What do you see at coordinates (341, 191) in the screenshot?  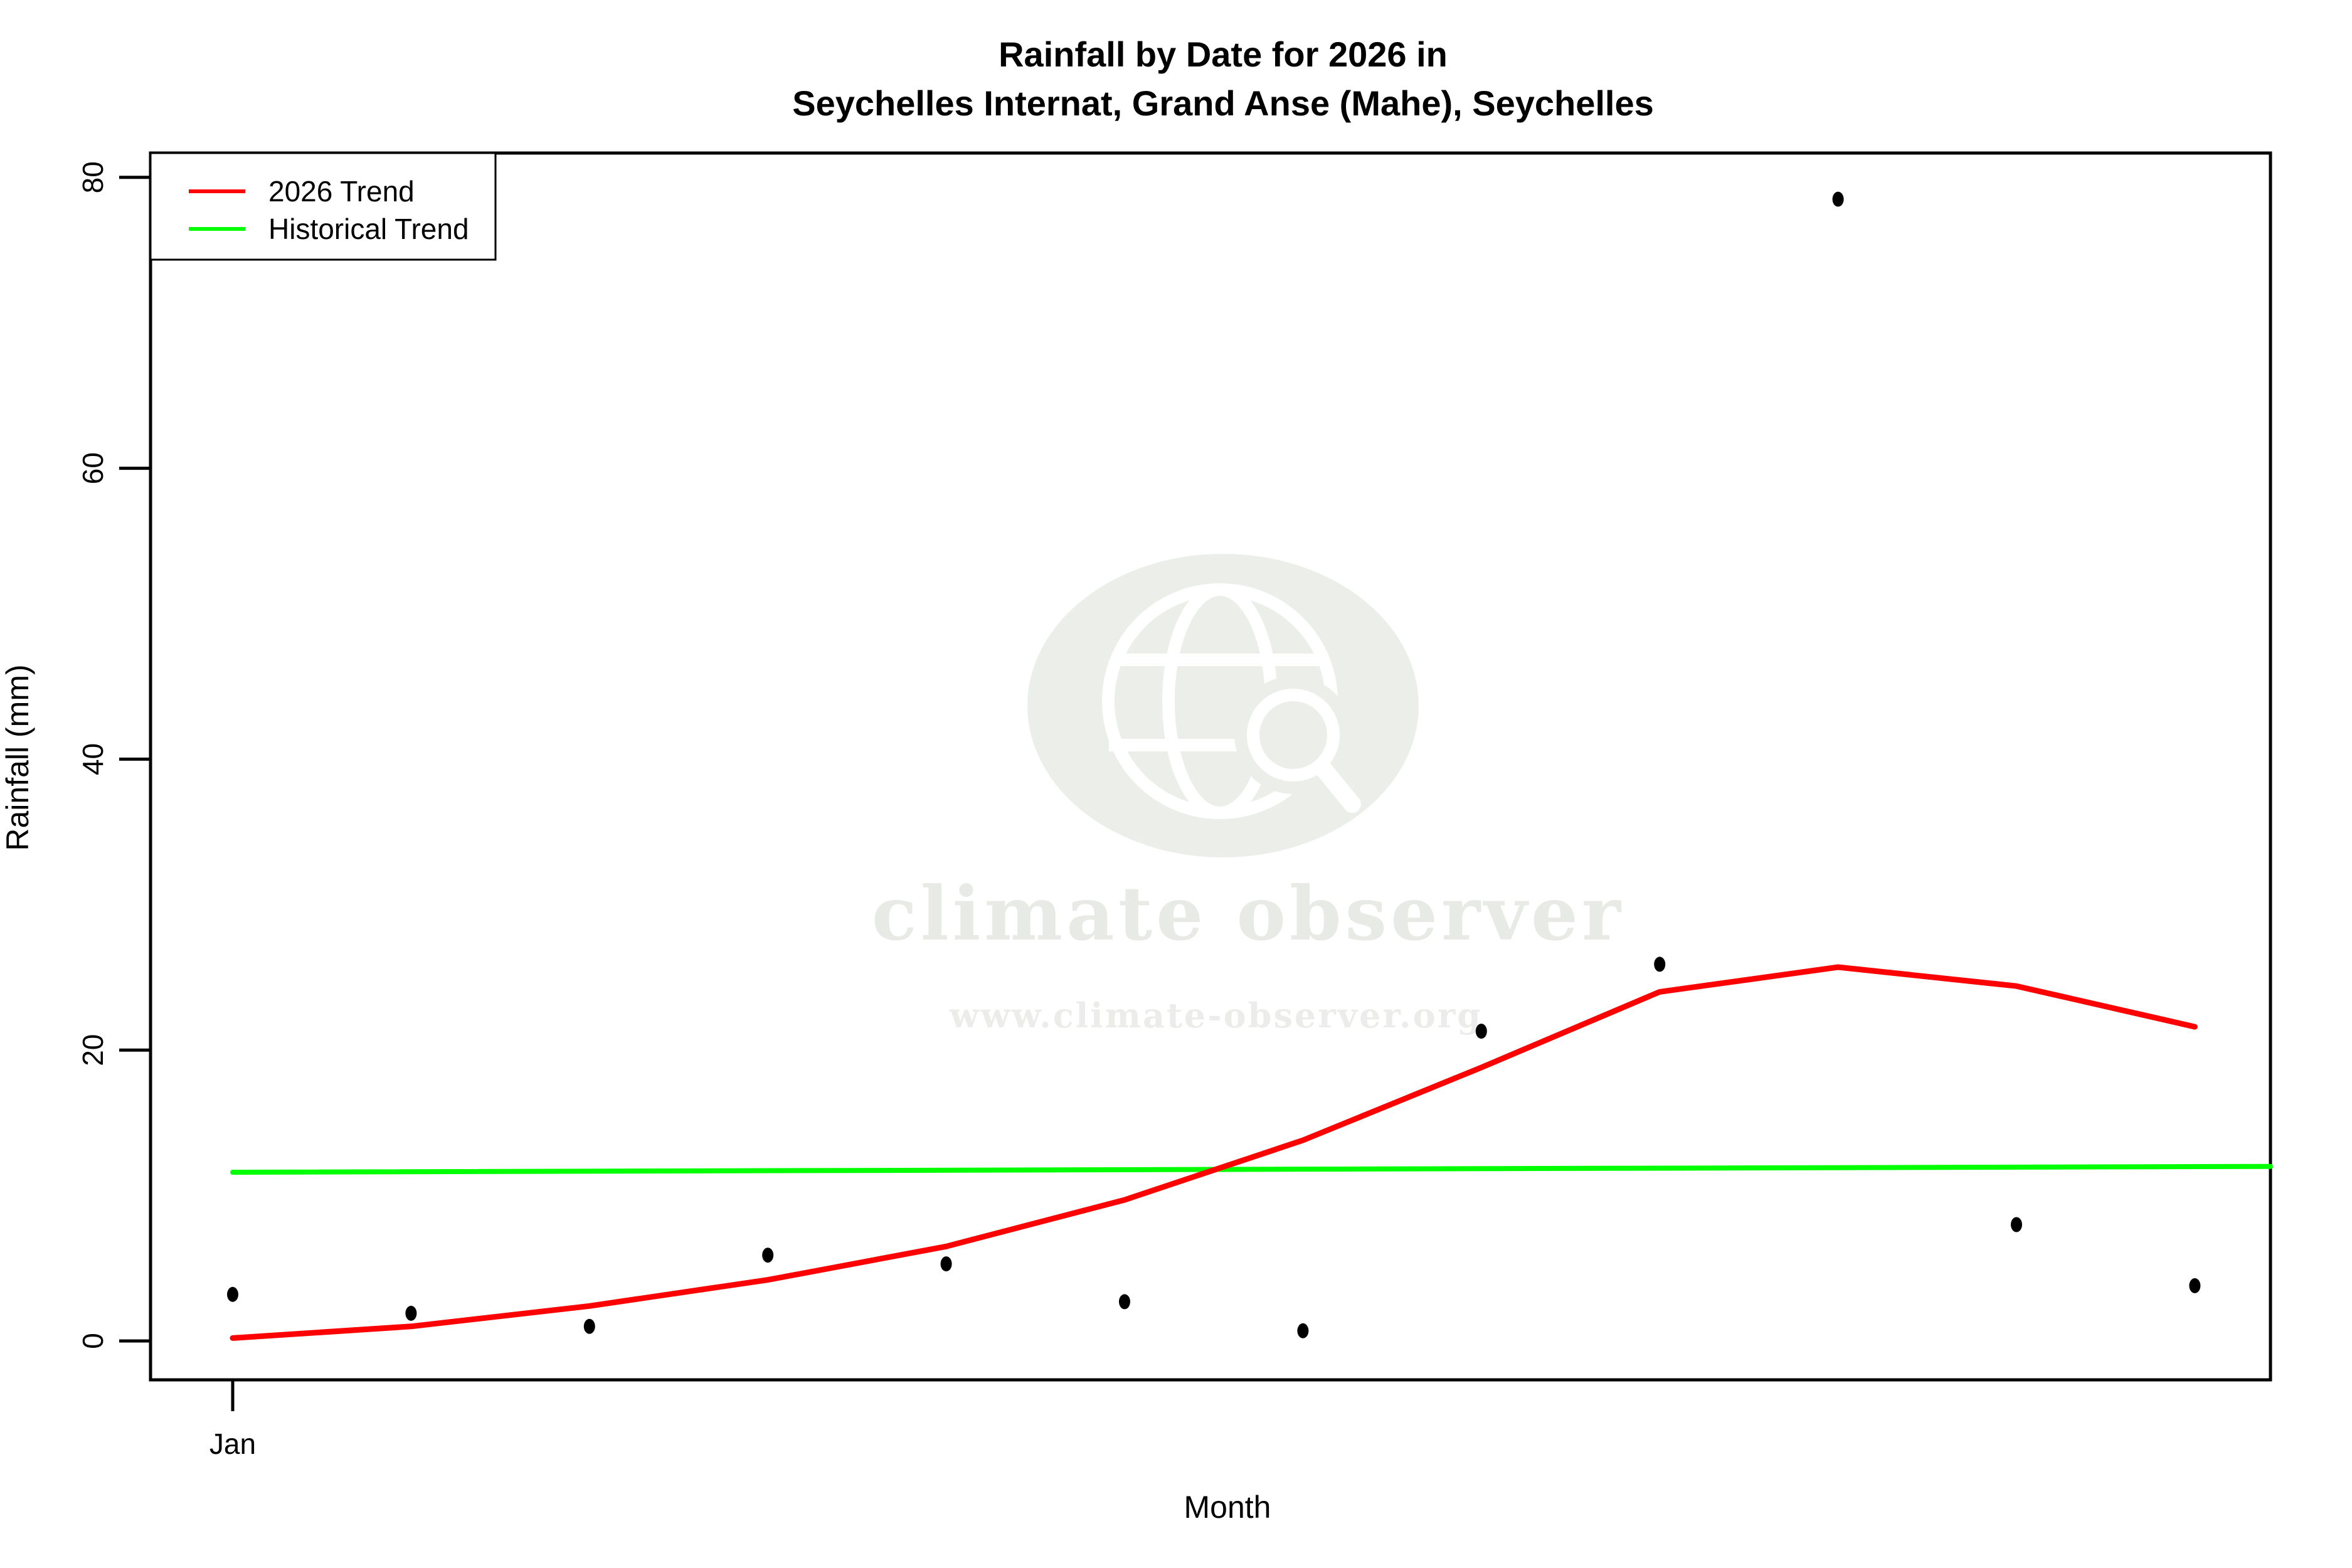 I see `legend-label-2026-trend: 2026 Trend` at bounding box center [341, 191].